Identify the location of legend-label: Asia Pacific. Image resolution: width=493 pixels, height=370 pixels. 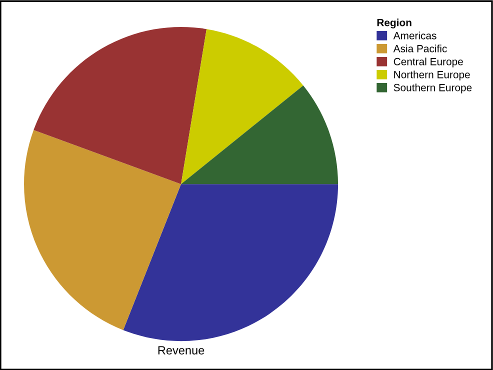
(420, 48).